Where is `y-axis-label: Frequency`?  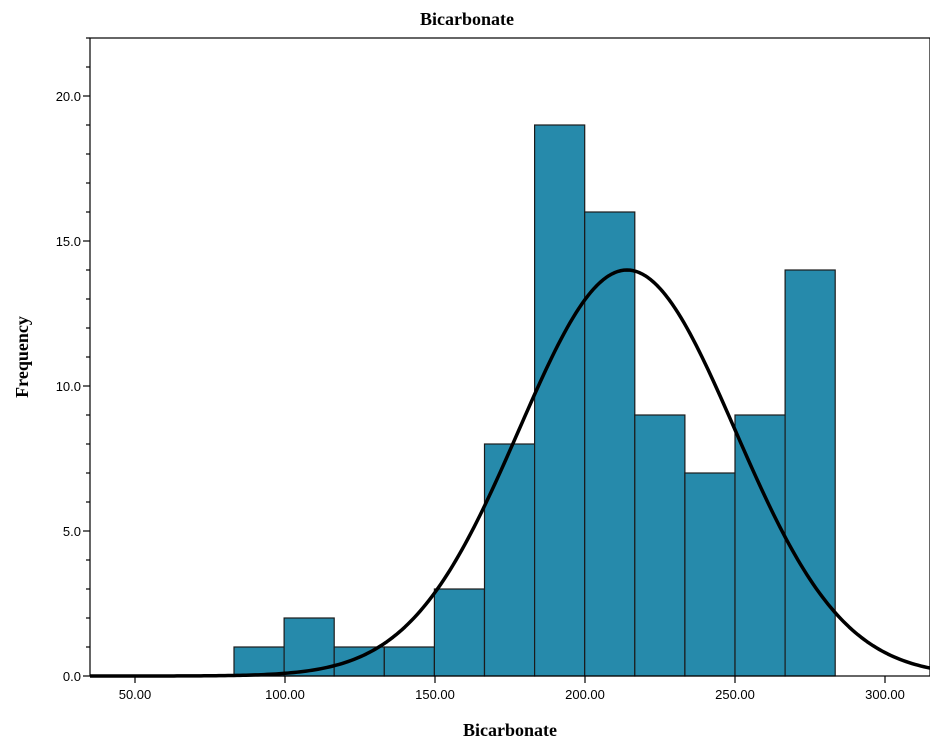
y-axis-label: Frequency is located at coordinates (22, 357).